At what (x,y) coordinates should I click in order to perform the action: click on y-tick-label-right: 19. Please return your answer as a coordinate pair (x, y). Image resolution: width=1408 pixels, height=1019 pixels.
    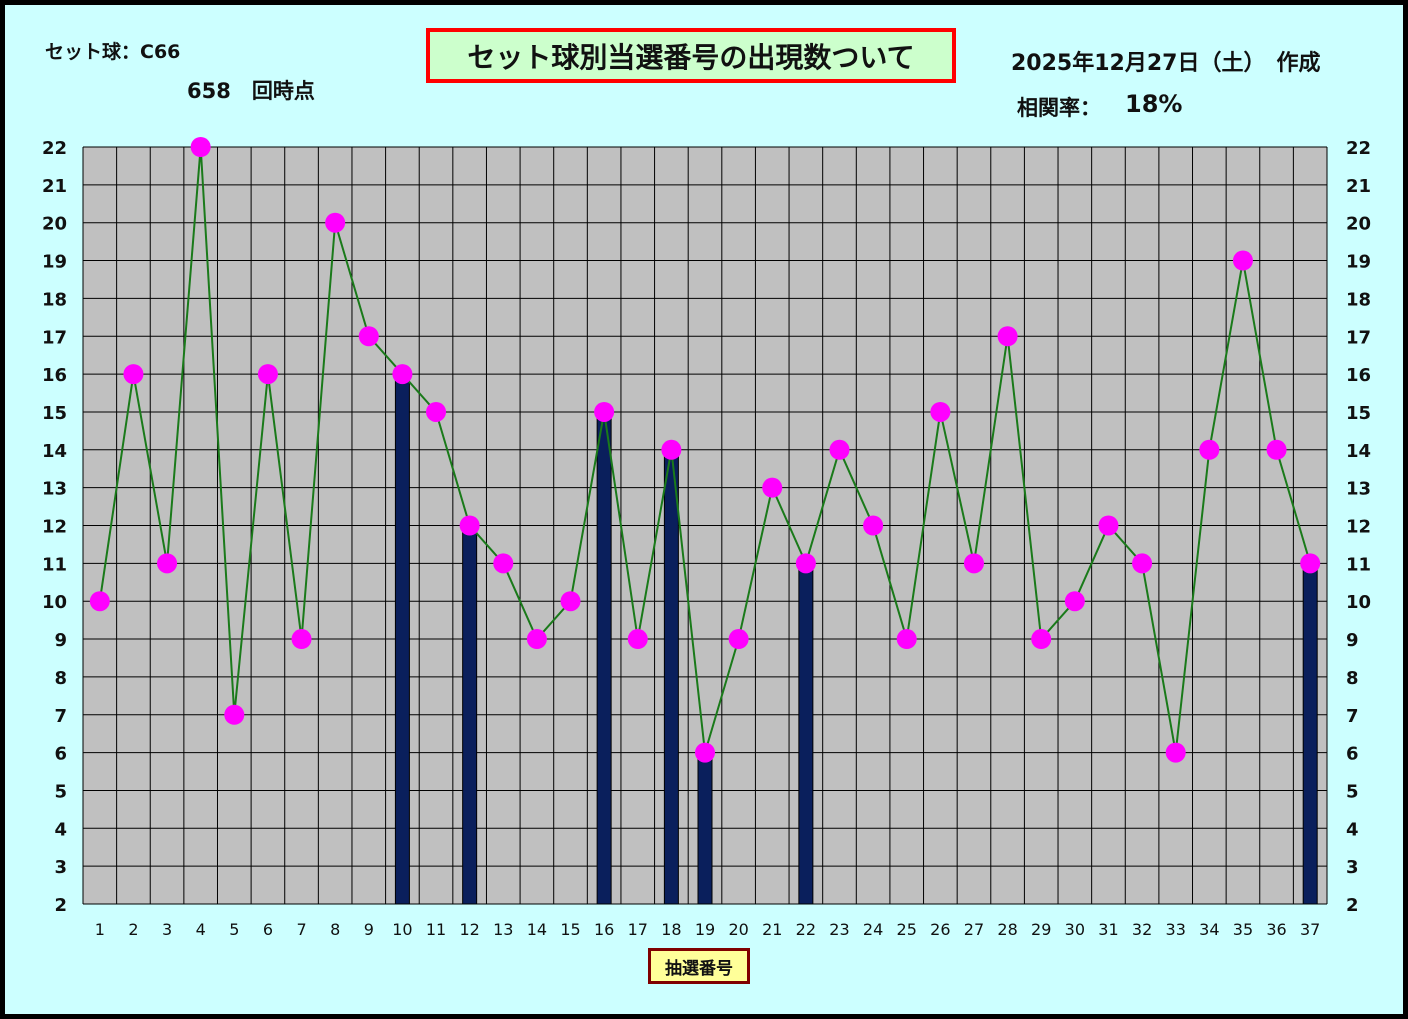
    Looking at the image, I should click on (1358, 262).